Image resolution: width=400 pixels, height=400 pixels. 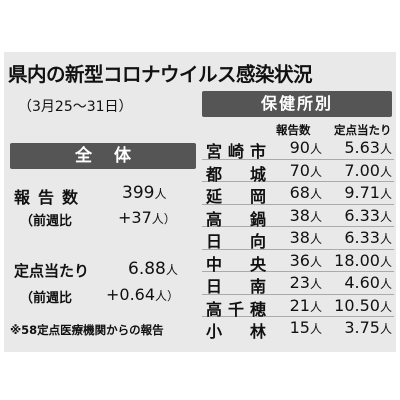 What do you see at coordinates (167, 296) in the screenshot?
I see `fixed-wow-unit: 人）` at bounding box center [167, 296].